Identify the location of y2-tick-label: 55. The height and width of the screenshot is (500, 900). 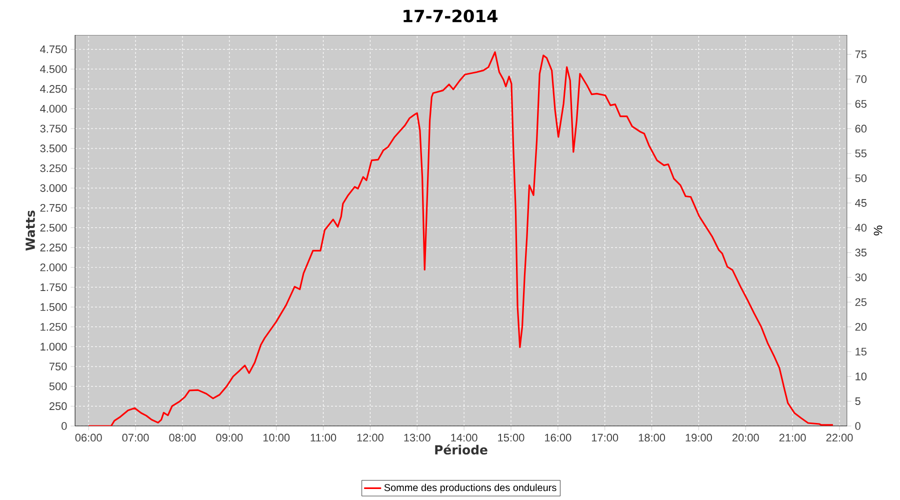
(861, 154).